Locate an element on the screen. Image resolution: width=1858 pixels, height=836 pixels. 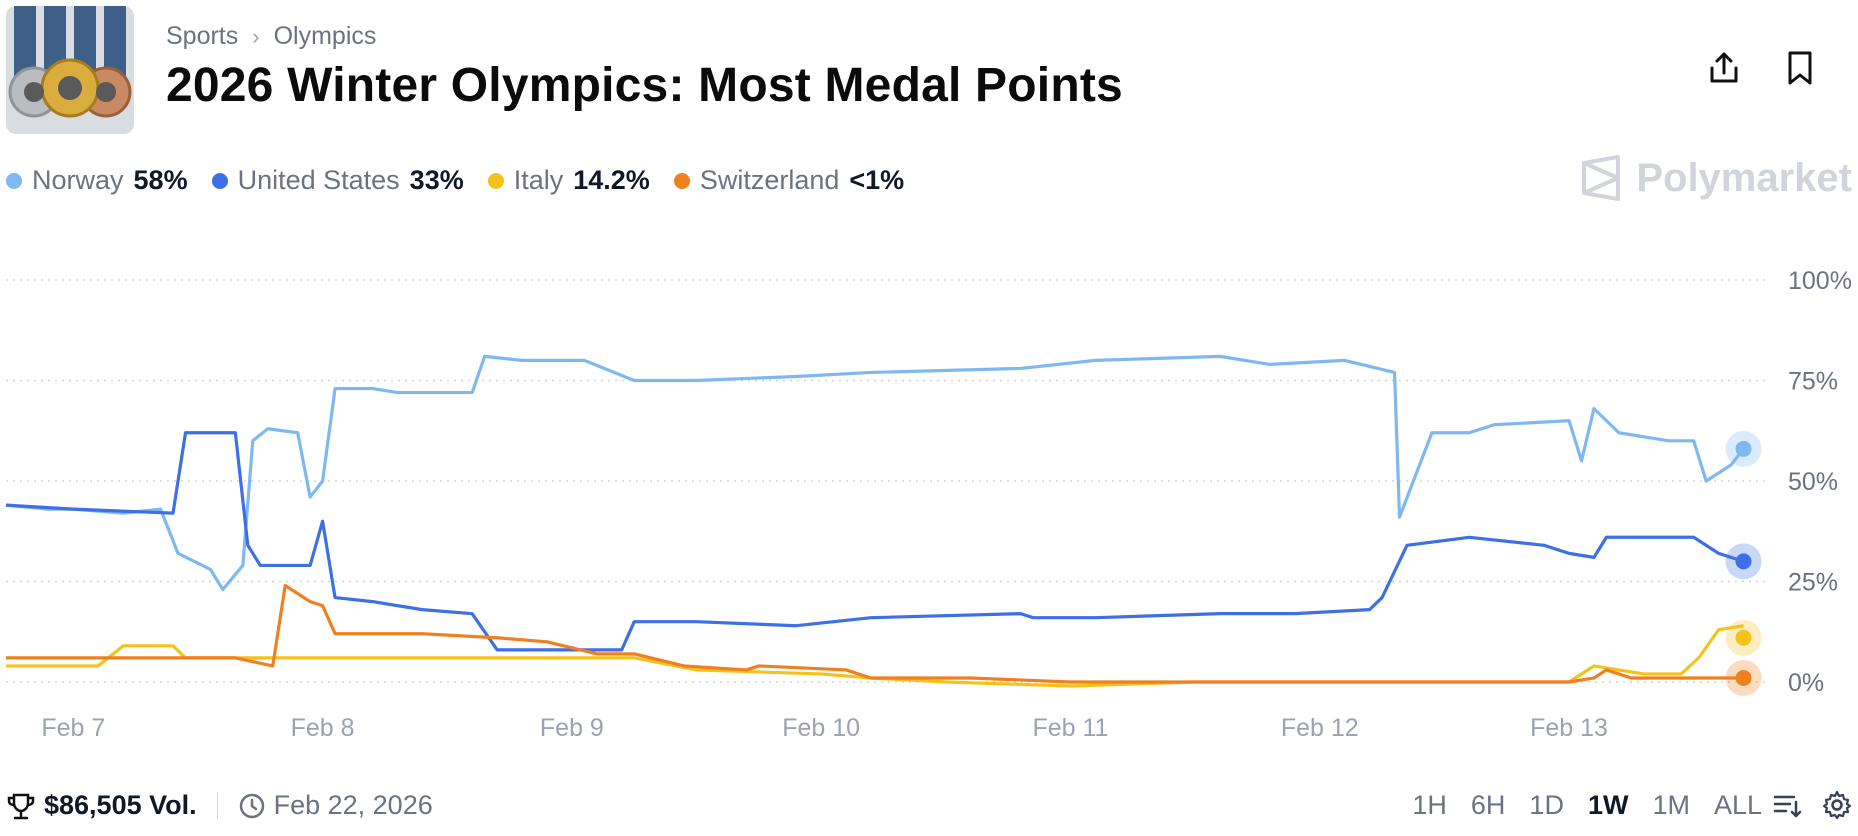
legend-name: United States is located at coordinates (318, 180).